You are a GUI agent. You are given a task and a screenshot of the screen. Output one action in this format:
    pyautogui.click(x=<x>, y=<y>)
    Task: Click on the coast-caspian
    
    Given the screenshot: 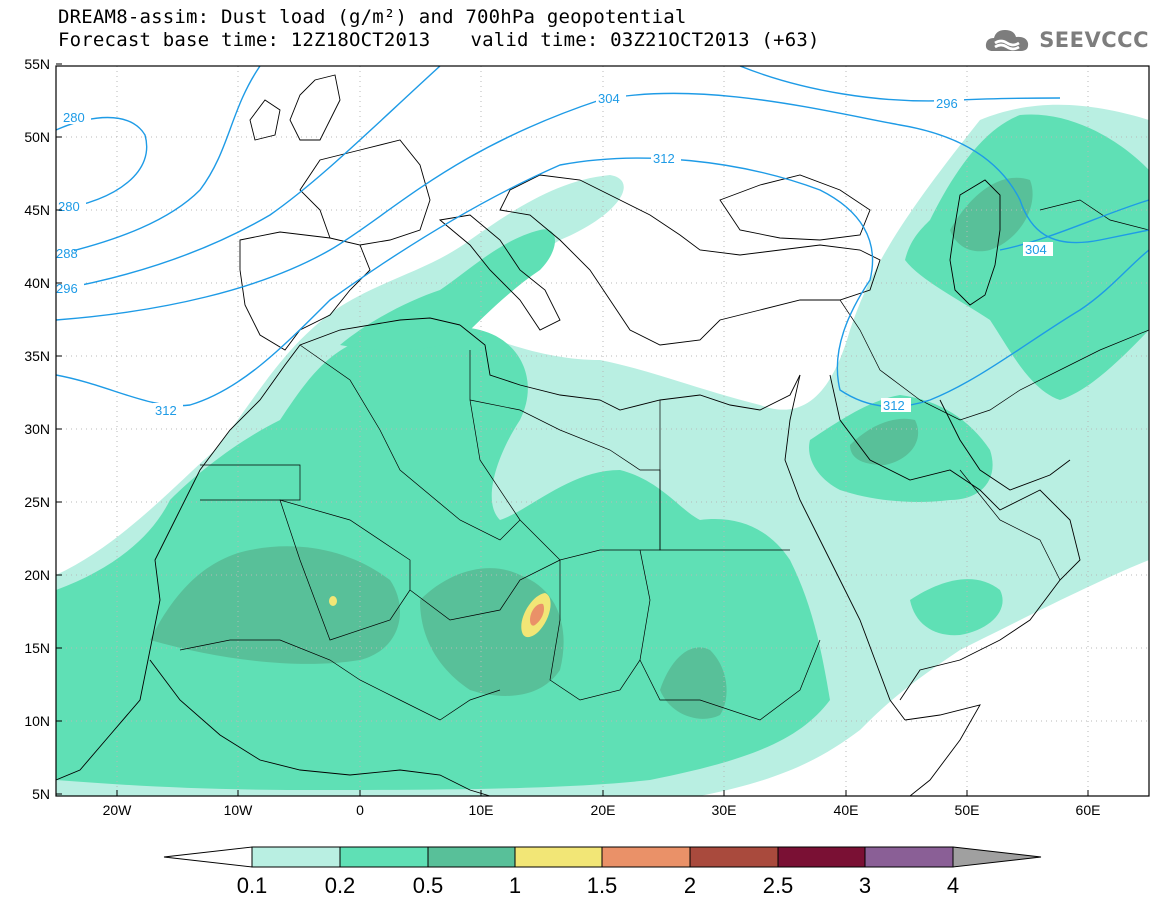 What is the action you would take?
    pyautogui.click(x=975, y=242)
    